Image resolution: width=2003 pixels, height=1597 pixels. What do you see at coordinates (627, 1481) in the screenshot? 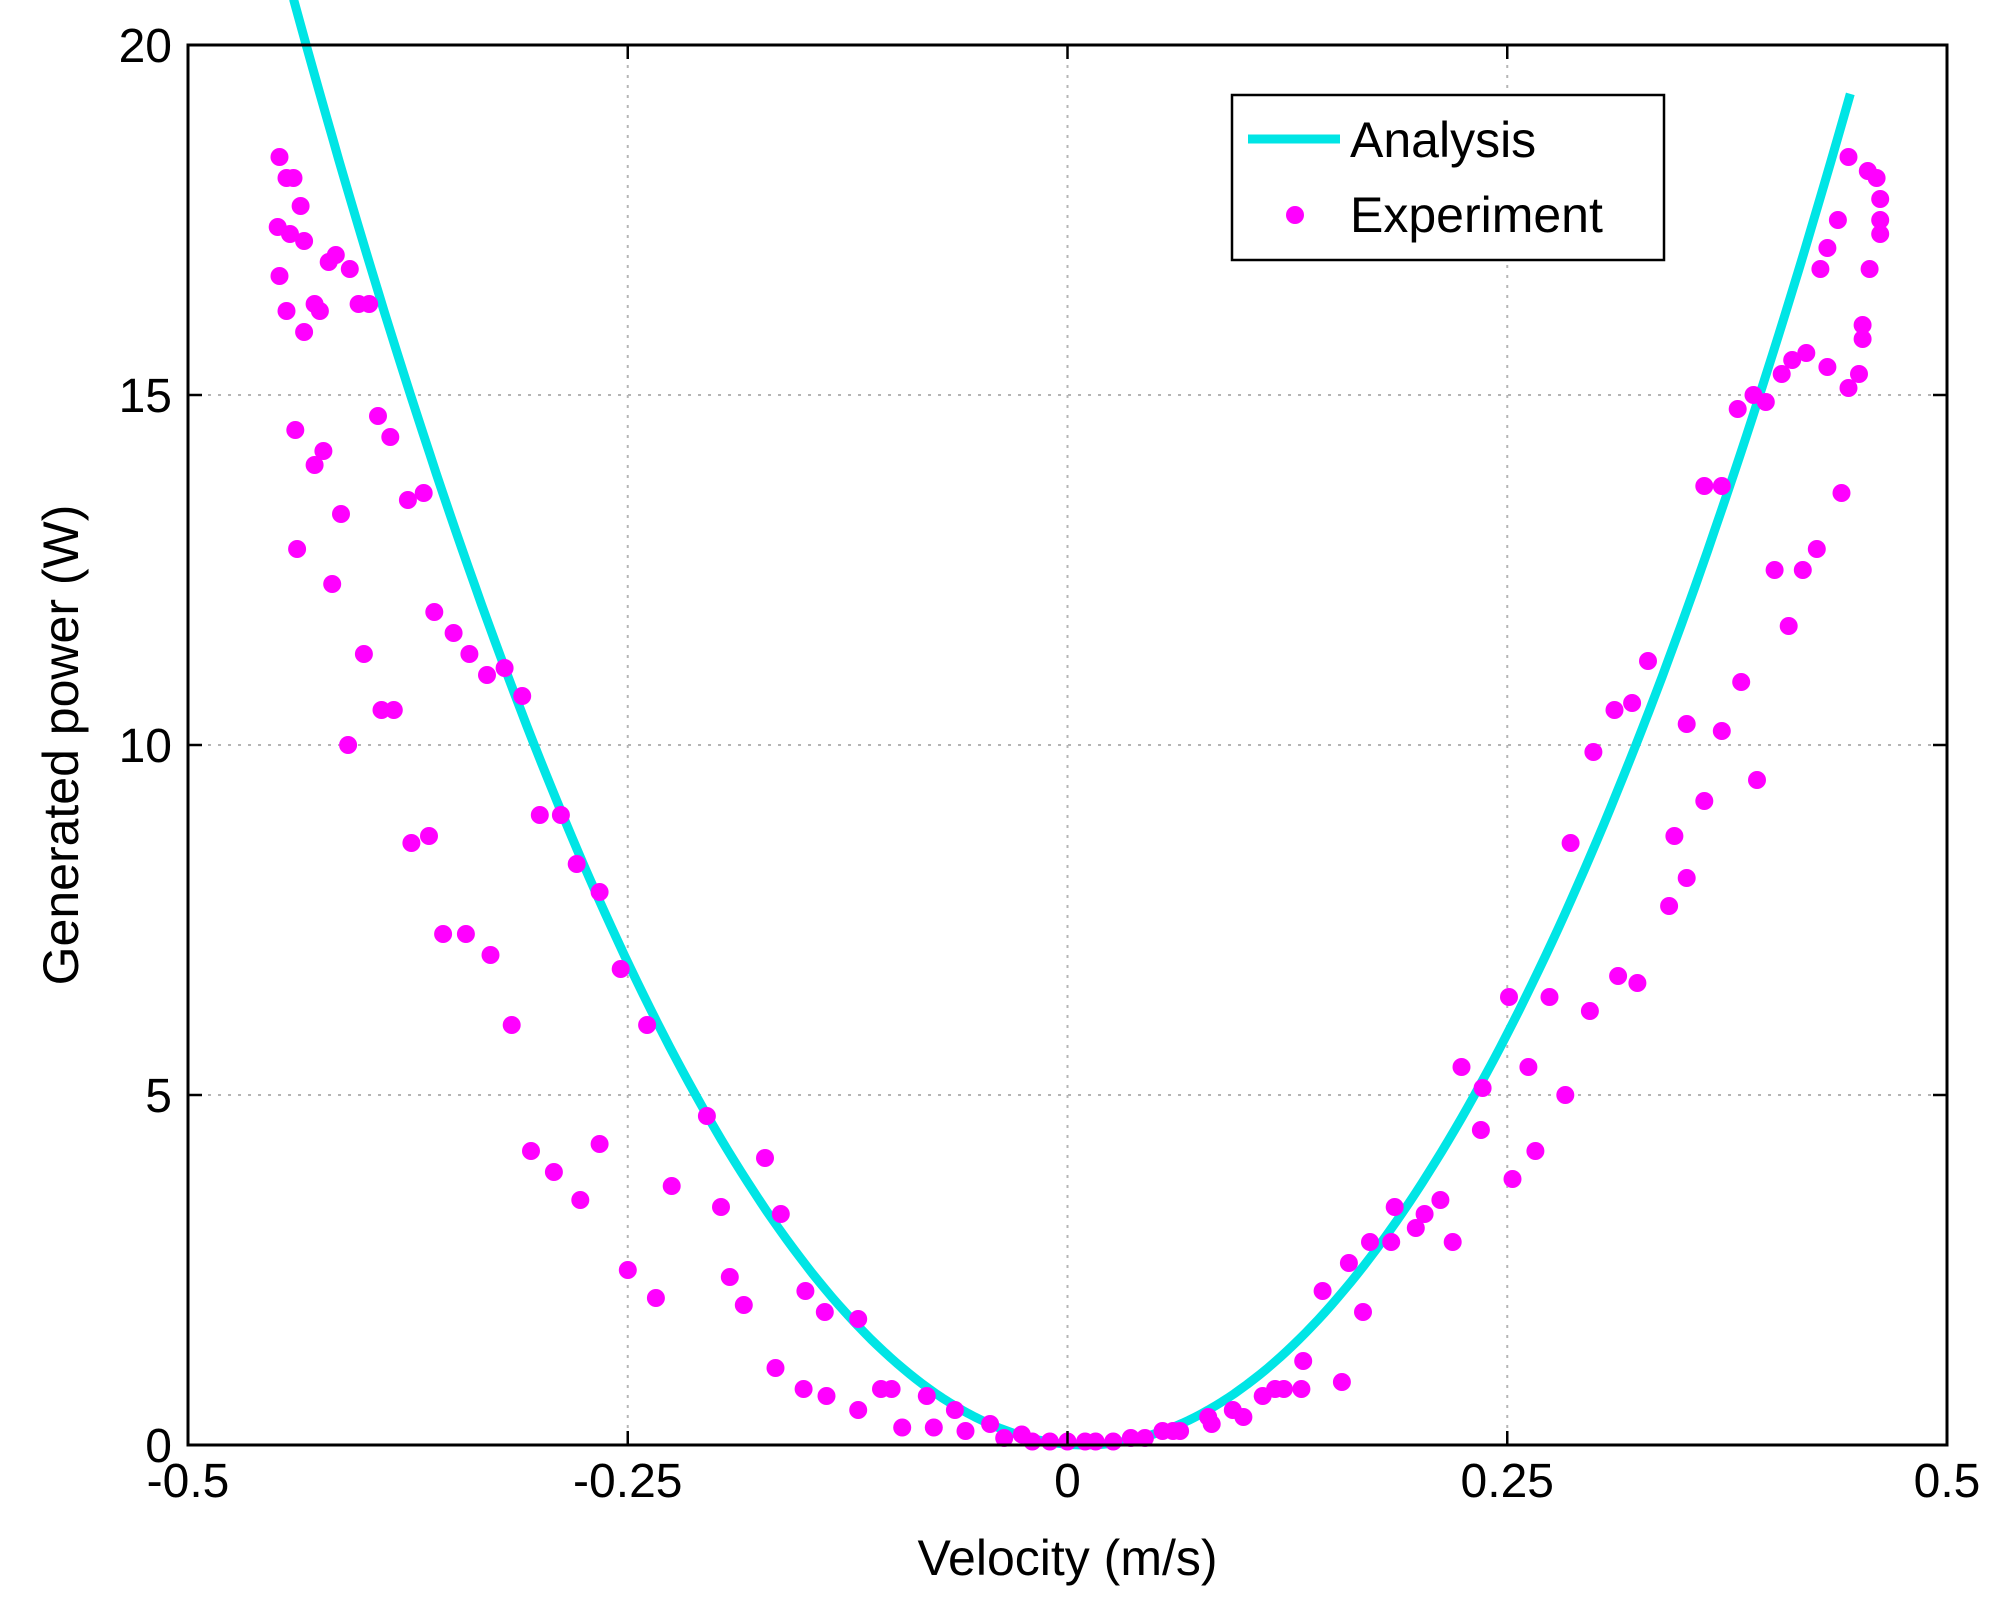
I see `x-tick-label: -0.25` at bounding box center [627, 1481].